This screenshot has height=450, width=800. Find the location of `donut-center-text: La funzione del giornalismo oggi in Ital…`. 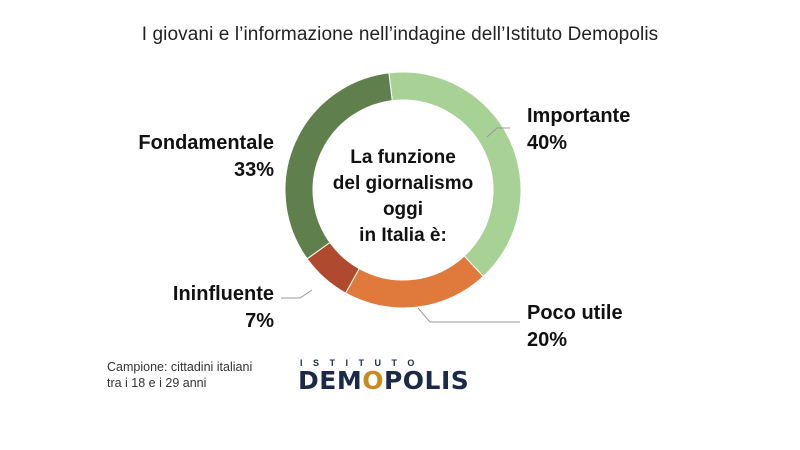

donut-center-text: La funzione del giornalismo oggi in Ital… is located at coordinates (403, 197).